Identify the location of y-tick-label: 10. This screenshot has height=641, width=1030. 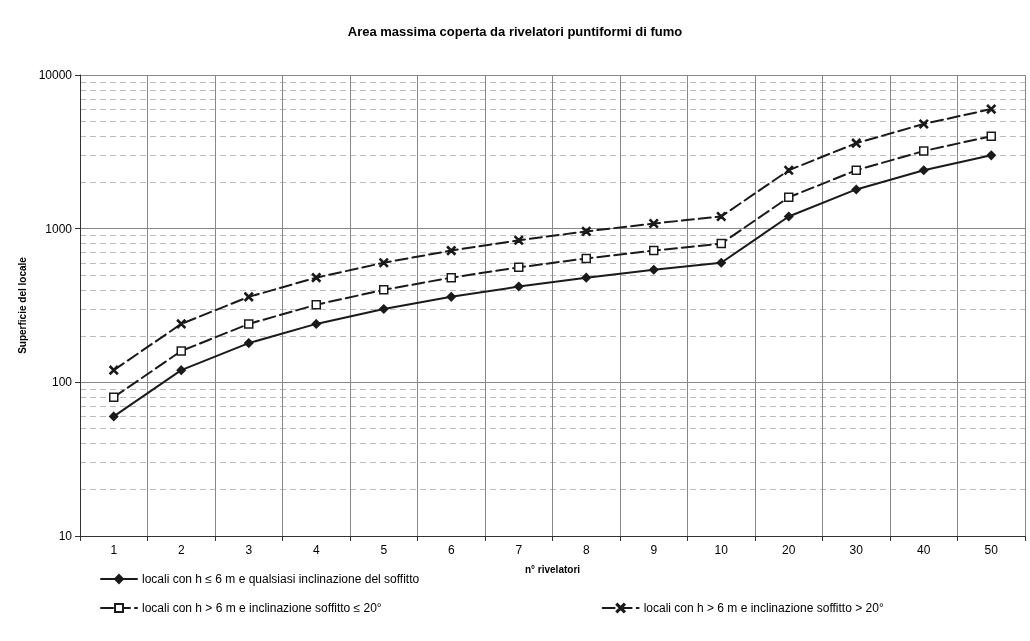
(65, 536).